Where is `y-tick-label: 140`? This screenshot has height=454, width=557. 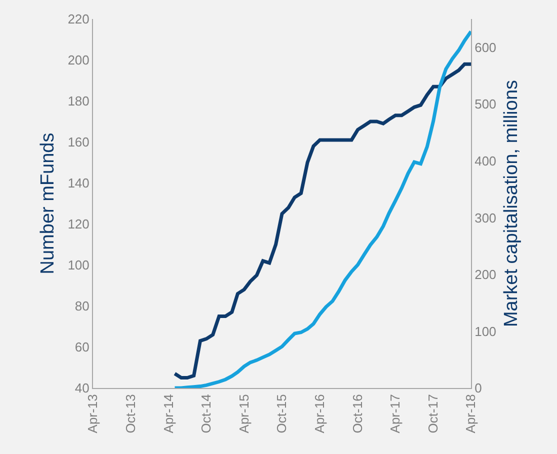 y-tick-label: 140 is located at coordinates (79, 183).